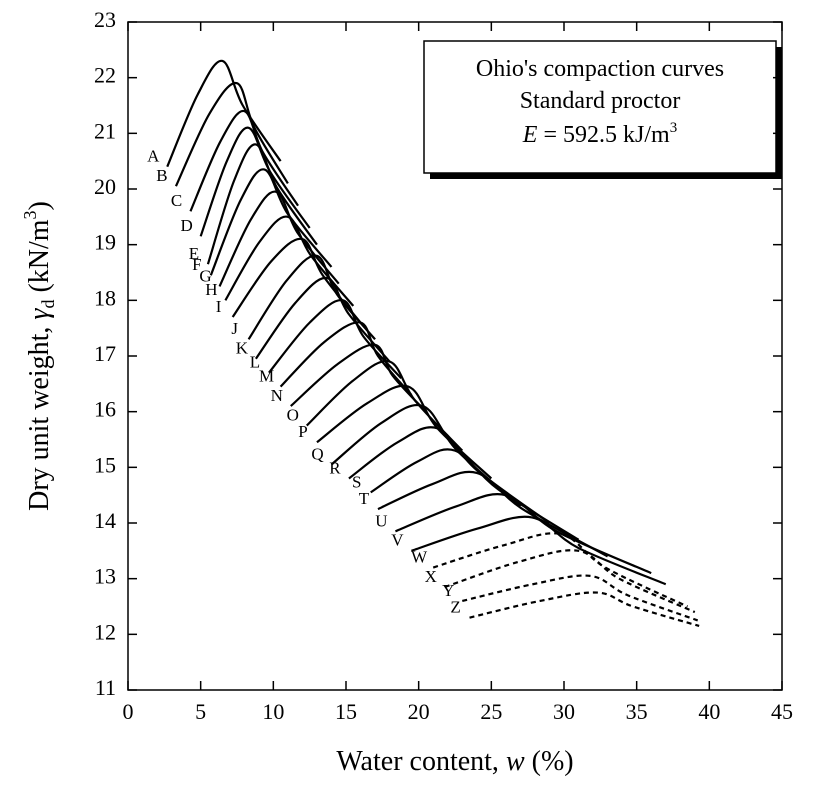 This screenshot has width=813, height=787. Describe the element at coordinates (39, 259) in the screenshot. I see `y-label-unit: (kN/m` at that location.